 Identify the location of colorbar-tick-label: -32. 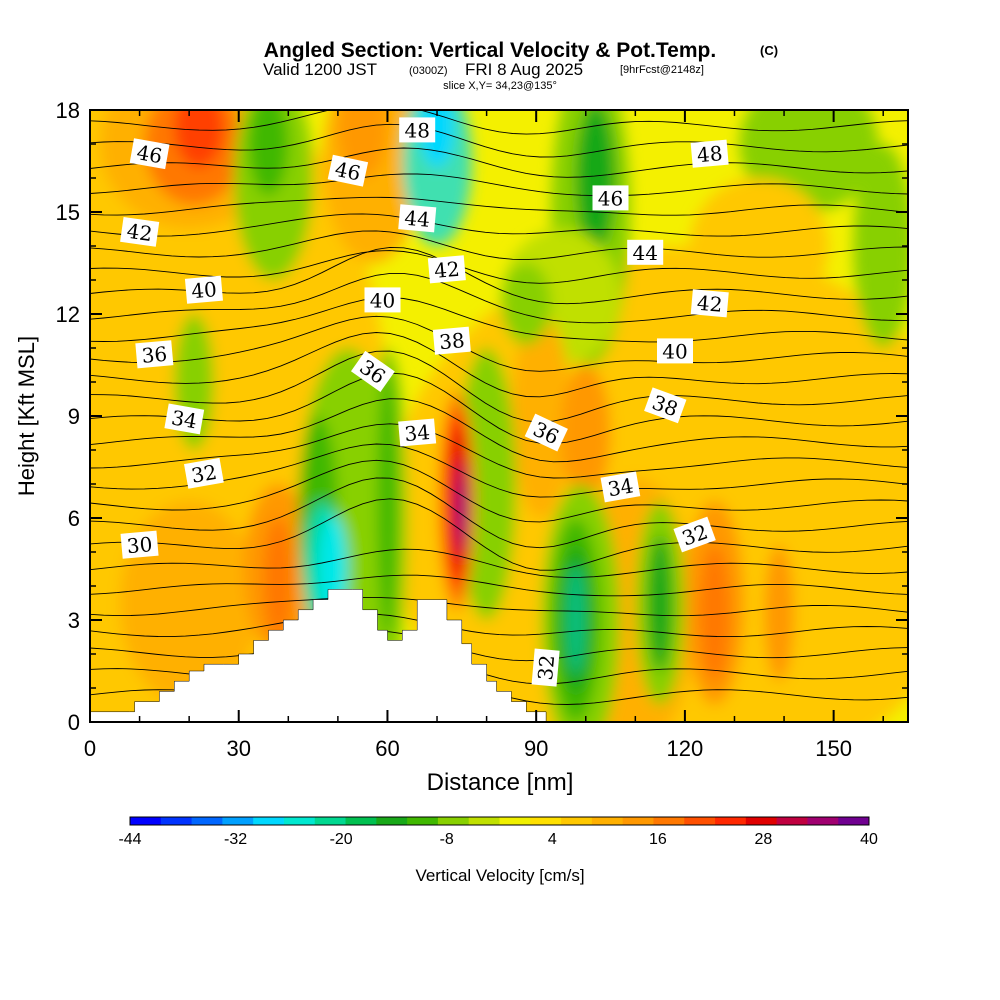
(235, 839).